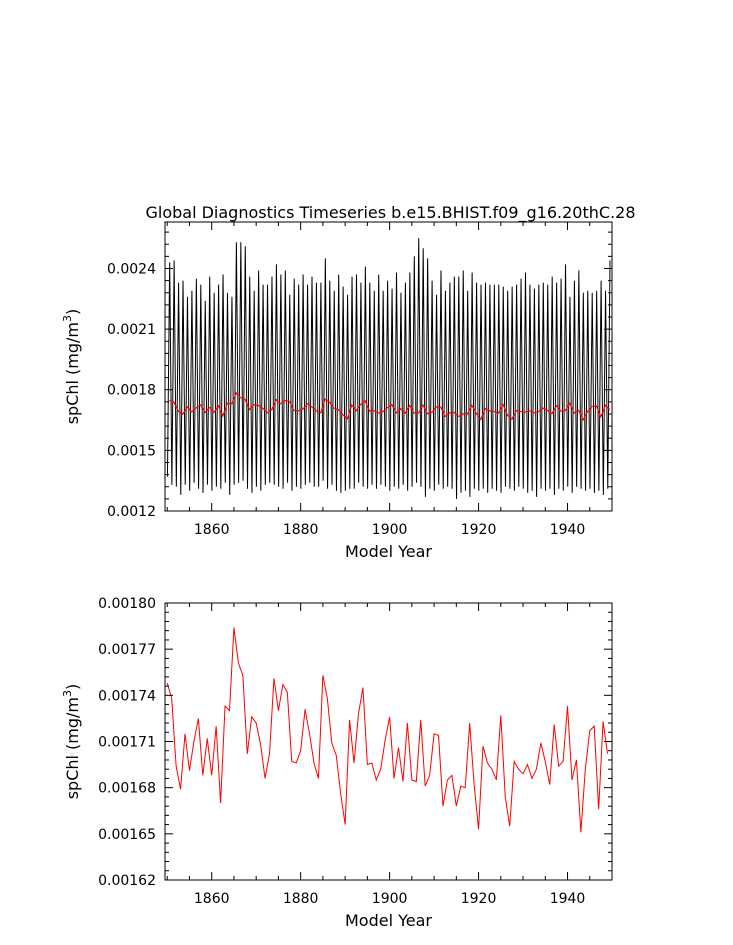 This screenshot has width=733, height=945. Describe the element at coordinates (131, 451) in the screenshot. I see `upper-y-tick-label: 0.0015` at that location.